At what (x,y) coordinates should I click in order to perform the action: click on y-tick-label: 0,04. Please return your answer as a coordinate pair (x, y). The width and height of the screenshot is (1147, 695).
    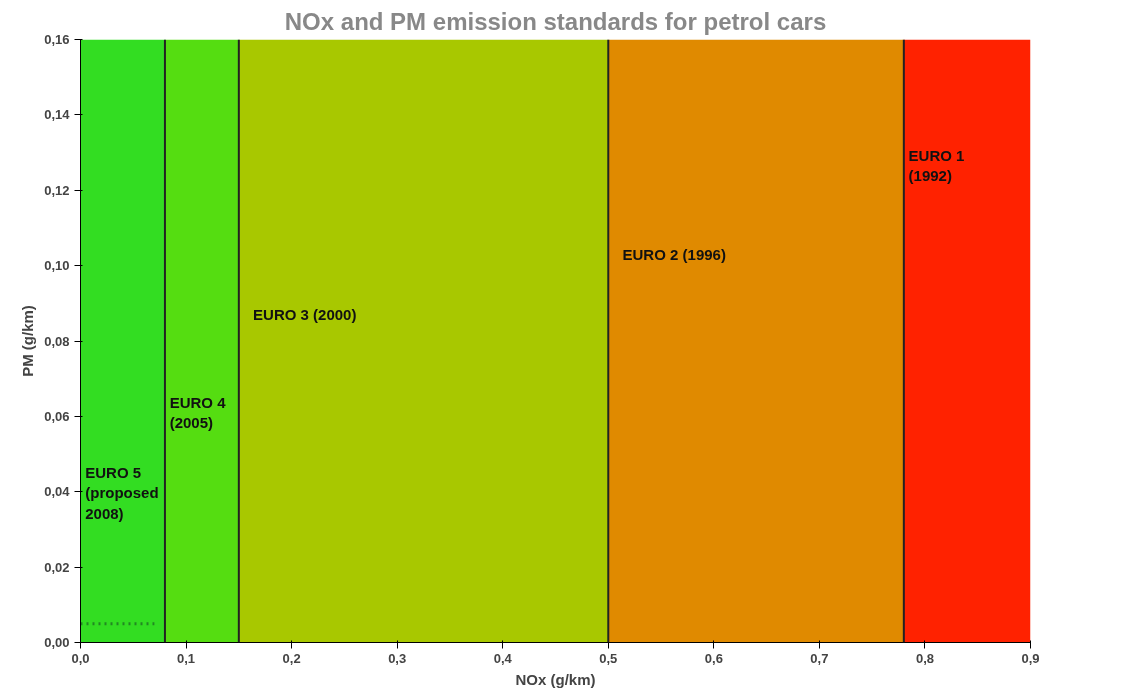
    Looking at the image, I should click on (57, 492).